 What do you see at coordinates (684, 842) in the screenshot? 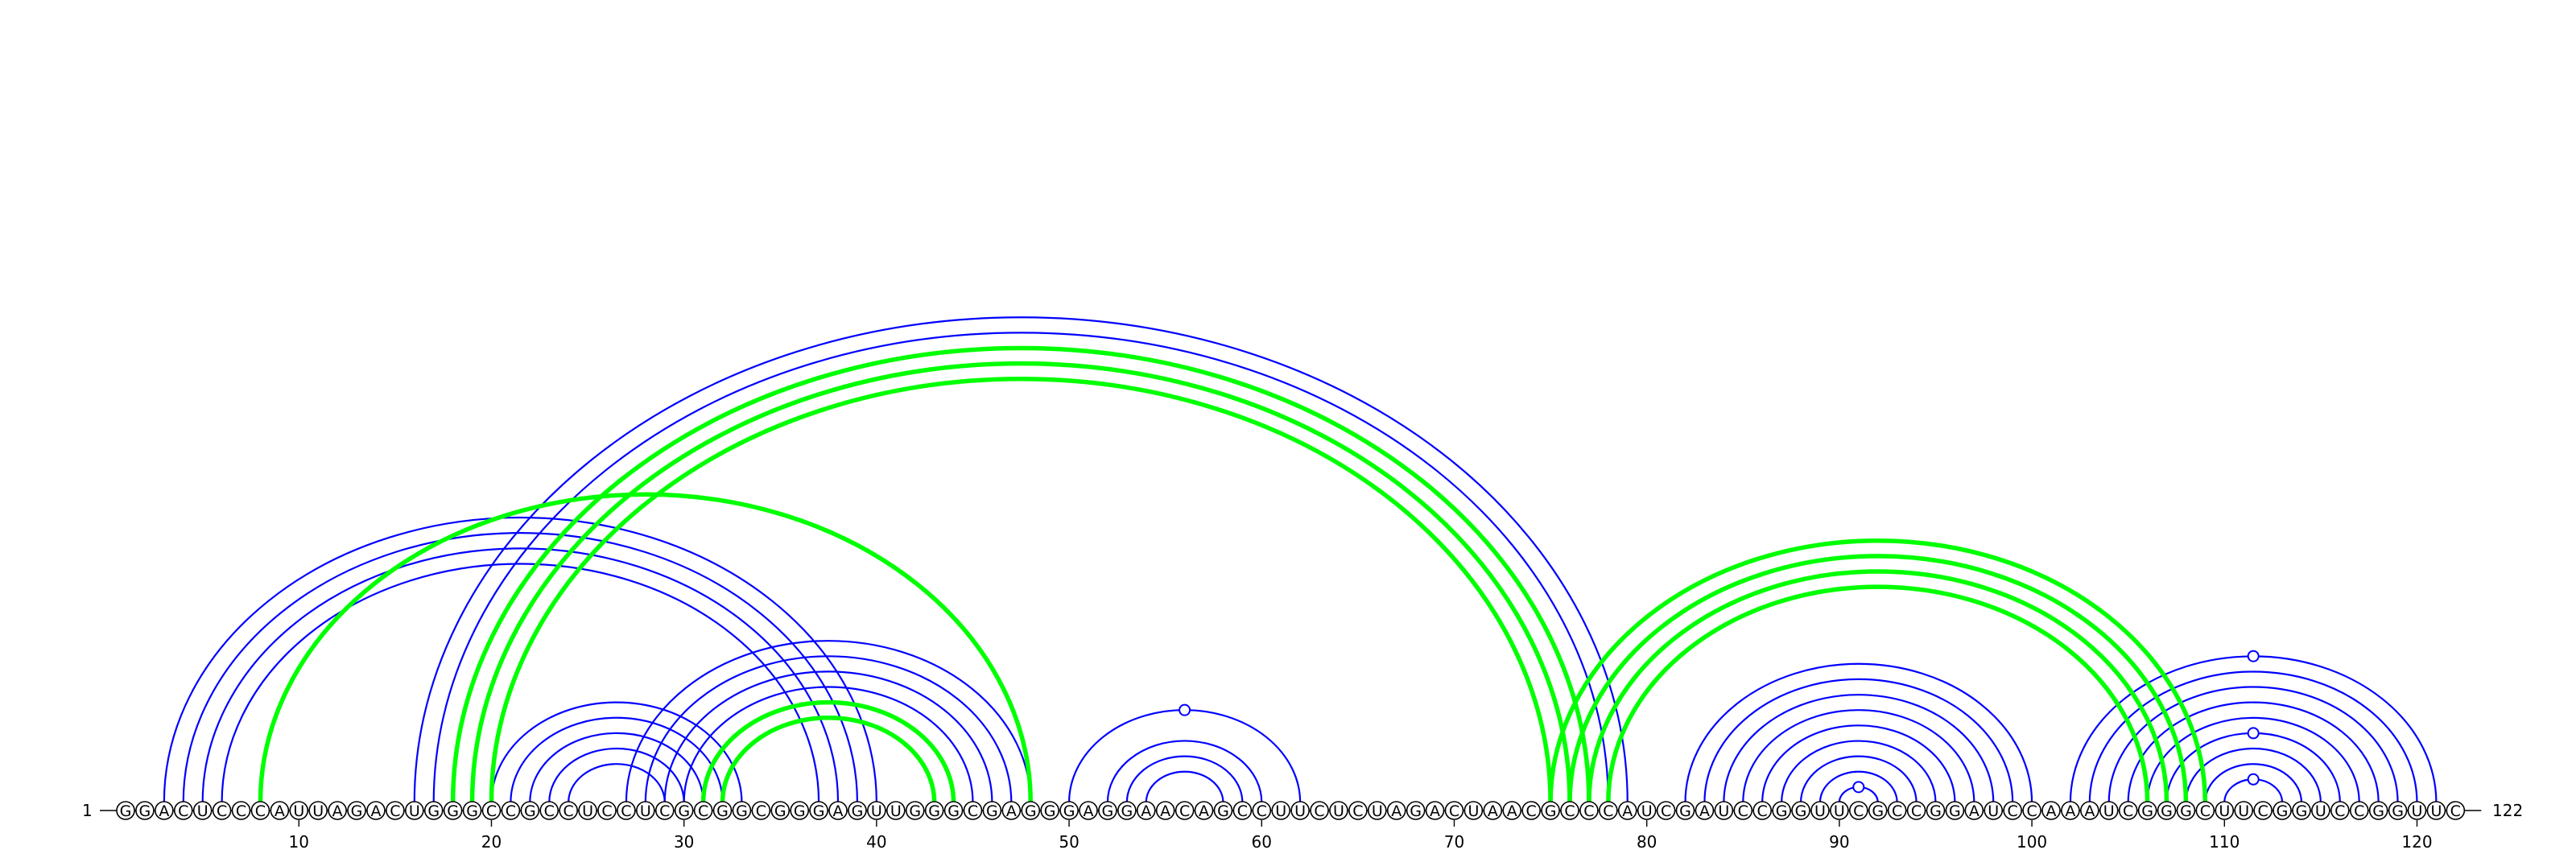
I see `tick-label: 30` at bounding box center [684, 842].